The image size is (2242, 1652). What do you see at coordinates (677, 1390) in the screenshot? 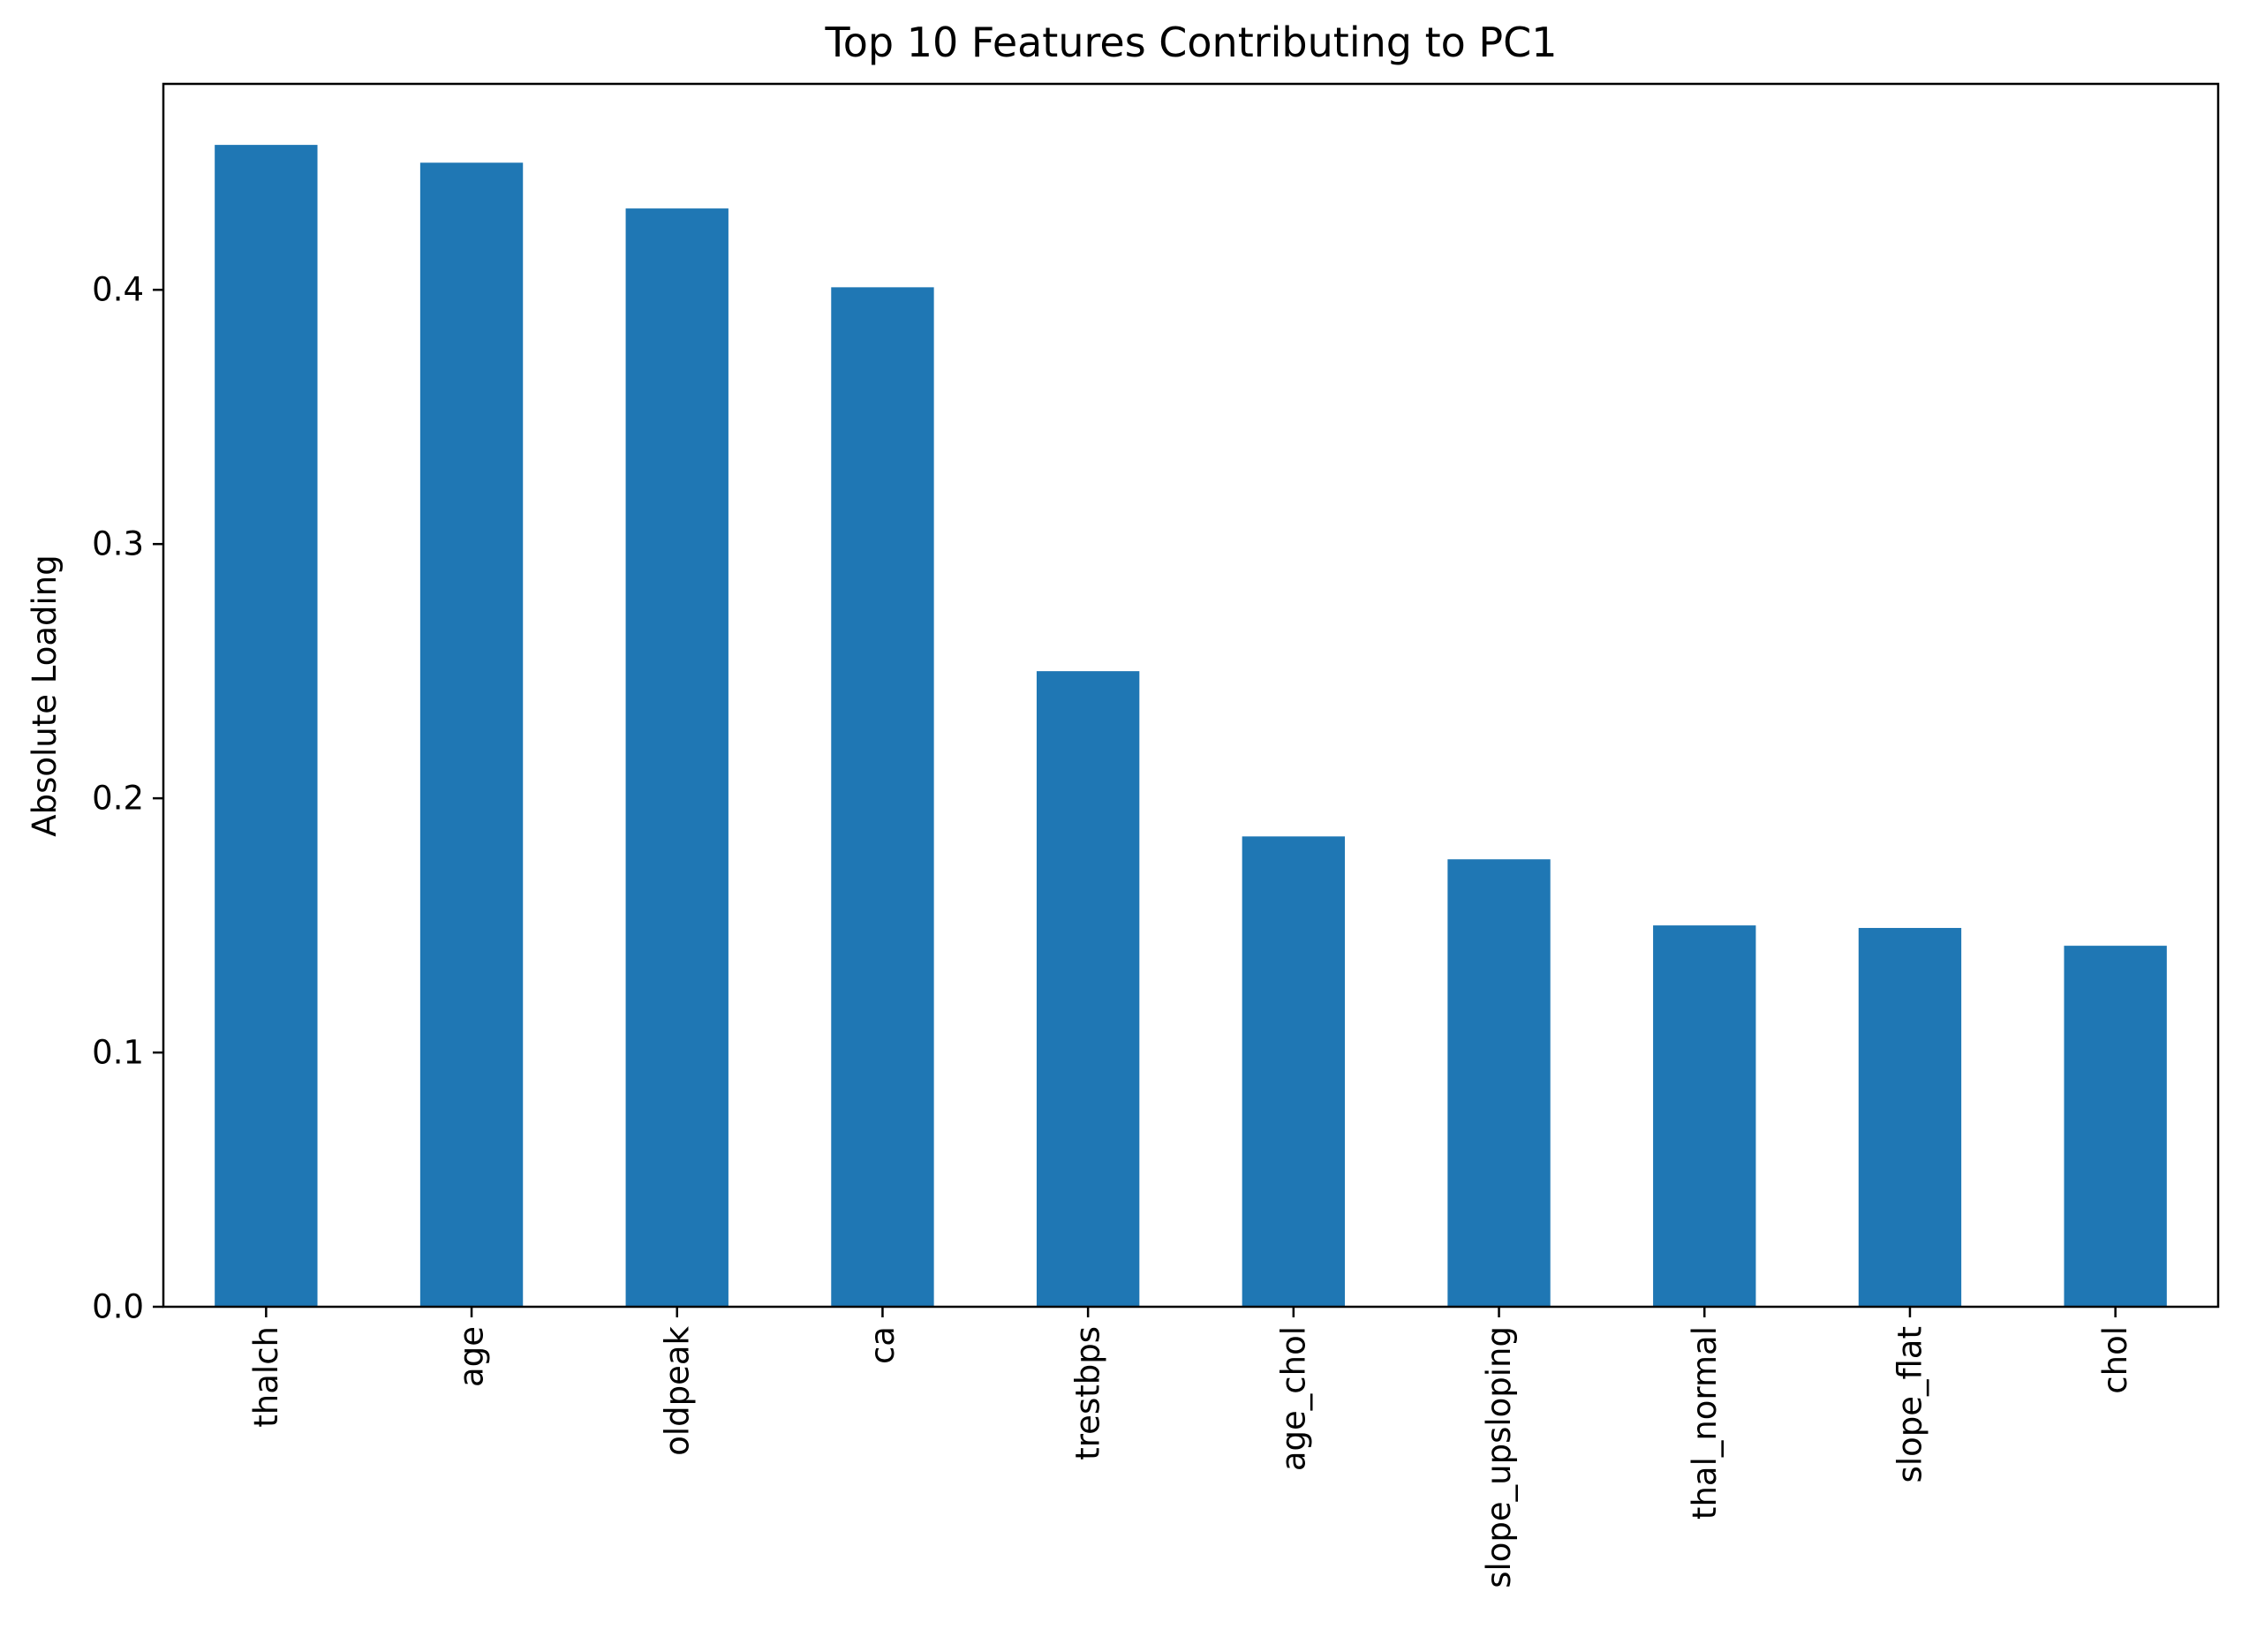
I see `x-tick-label: oldpeak` at bounding box center [677, 1390].